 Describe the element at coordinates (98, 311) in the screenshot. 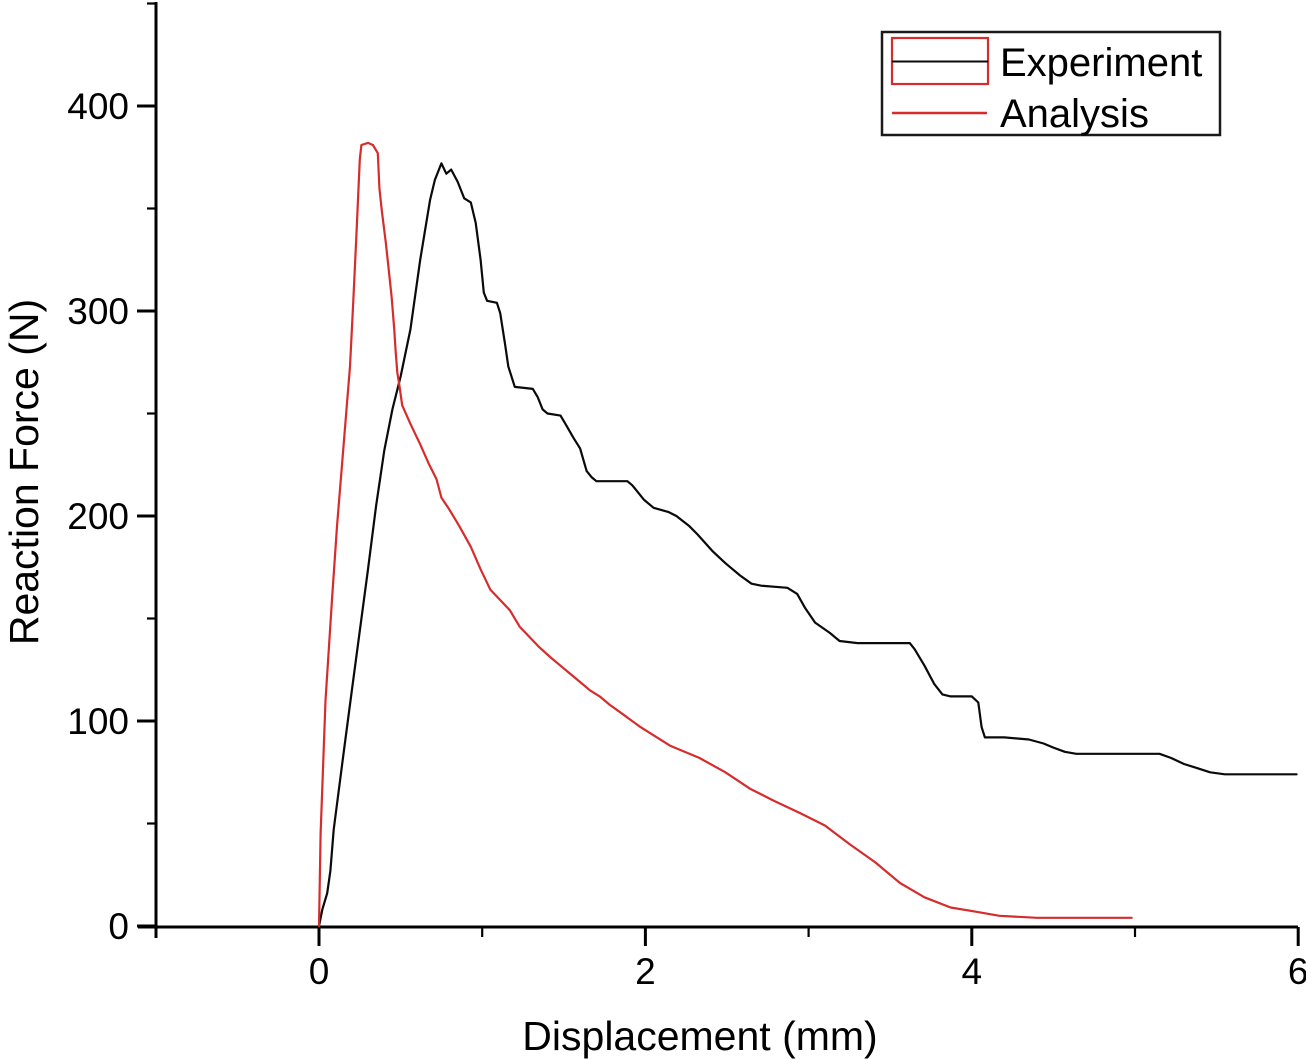

I see `y-tick-label: 300` at that location.